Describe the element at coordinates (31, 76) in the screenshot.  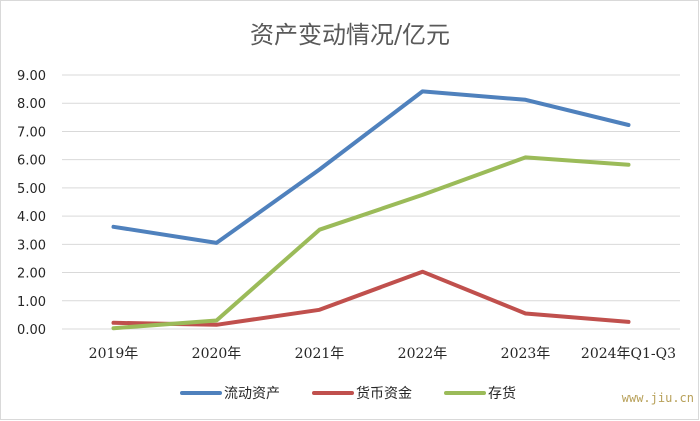
I see `y-tick-label: 9.00` at that location.